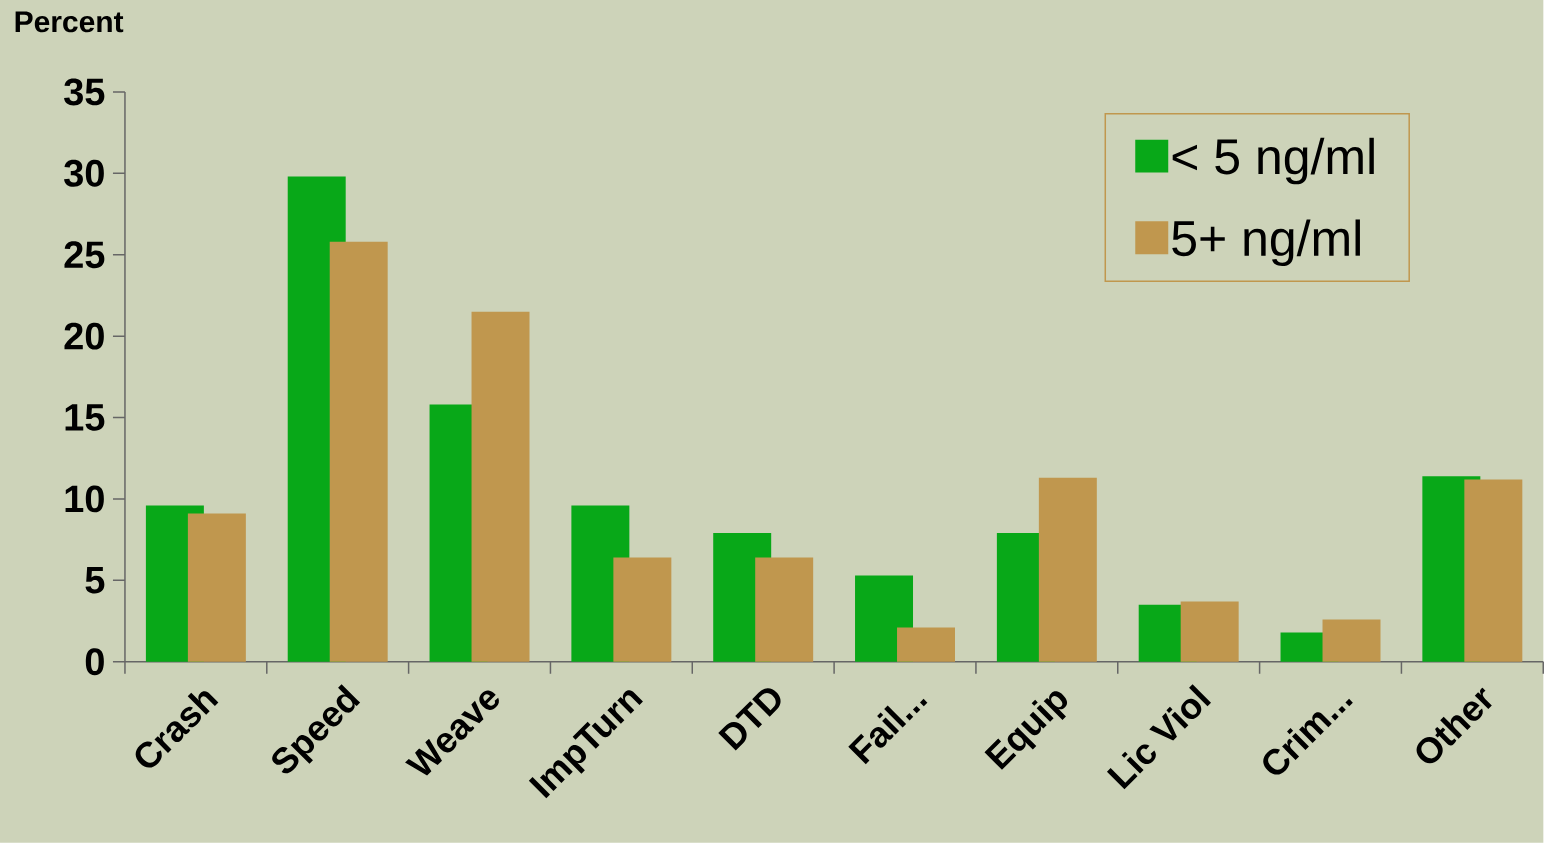 Image resolution: width=1544 pixels, height=843 pixels. What do you see at coordinates (94, 662) in the screenshot?
I see `y-tick-label: 0` at bounding box center [94, 662].